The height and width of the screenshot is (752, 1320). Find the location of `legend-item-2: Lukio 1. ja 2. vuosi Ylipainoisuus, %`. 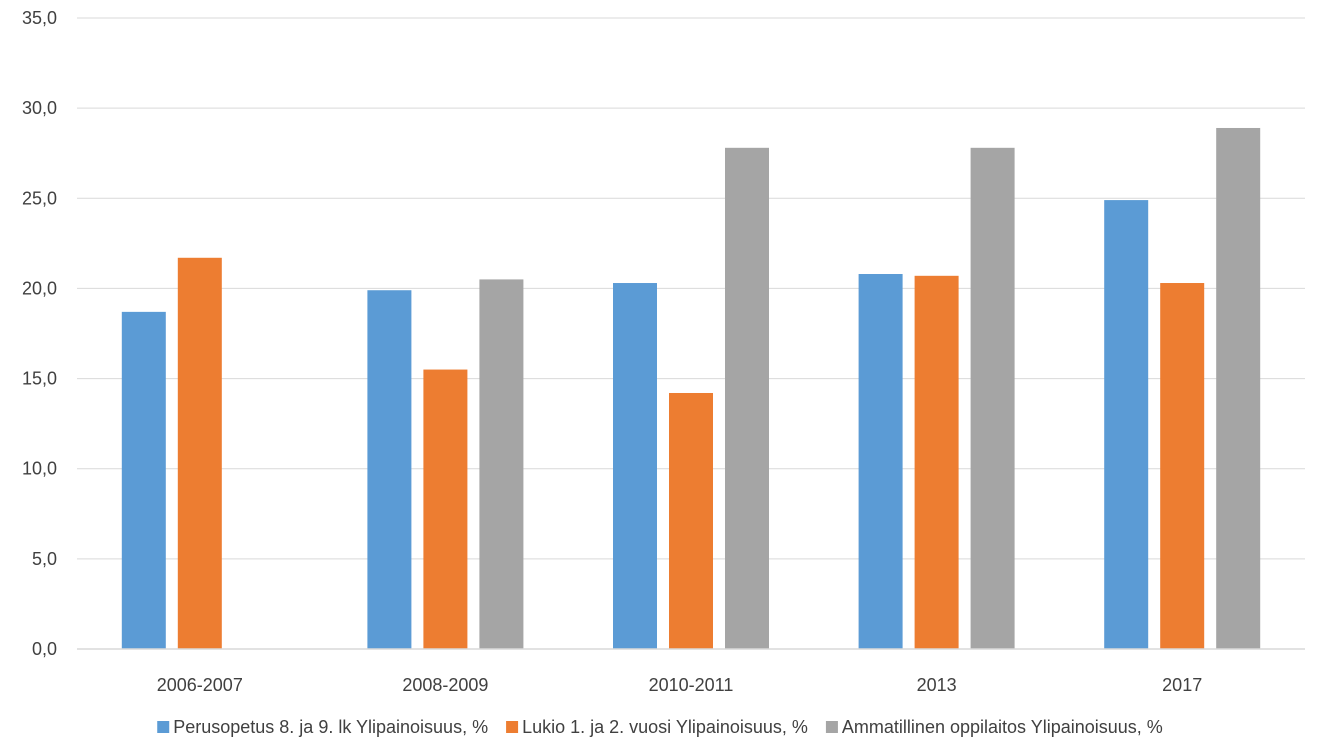

legend-item-2: Lukio 1. ja 2. vuosi Ylipainoisuus, % is located at coordinates (657, 727).